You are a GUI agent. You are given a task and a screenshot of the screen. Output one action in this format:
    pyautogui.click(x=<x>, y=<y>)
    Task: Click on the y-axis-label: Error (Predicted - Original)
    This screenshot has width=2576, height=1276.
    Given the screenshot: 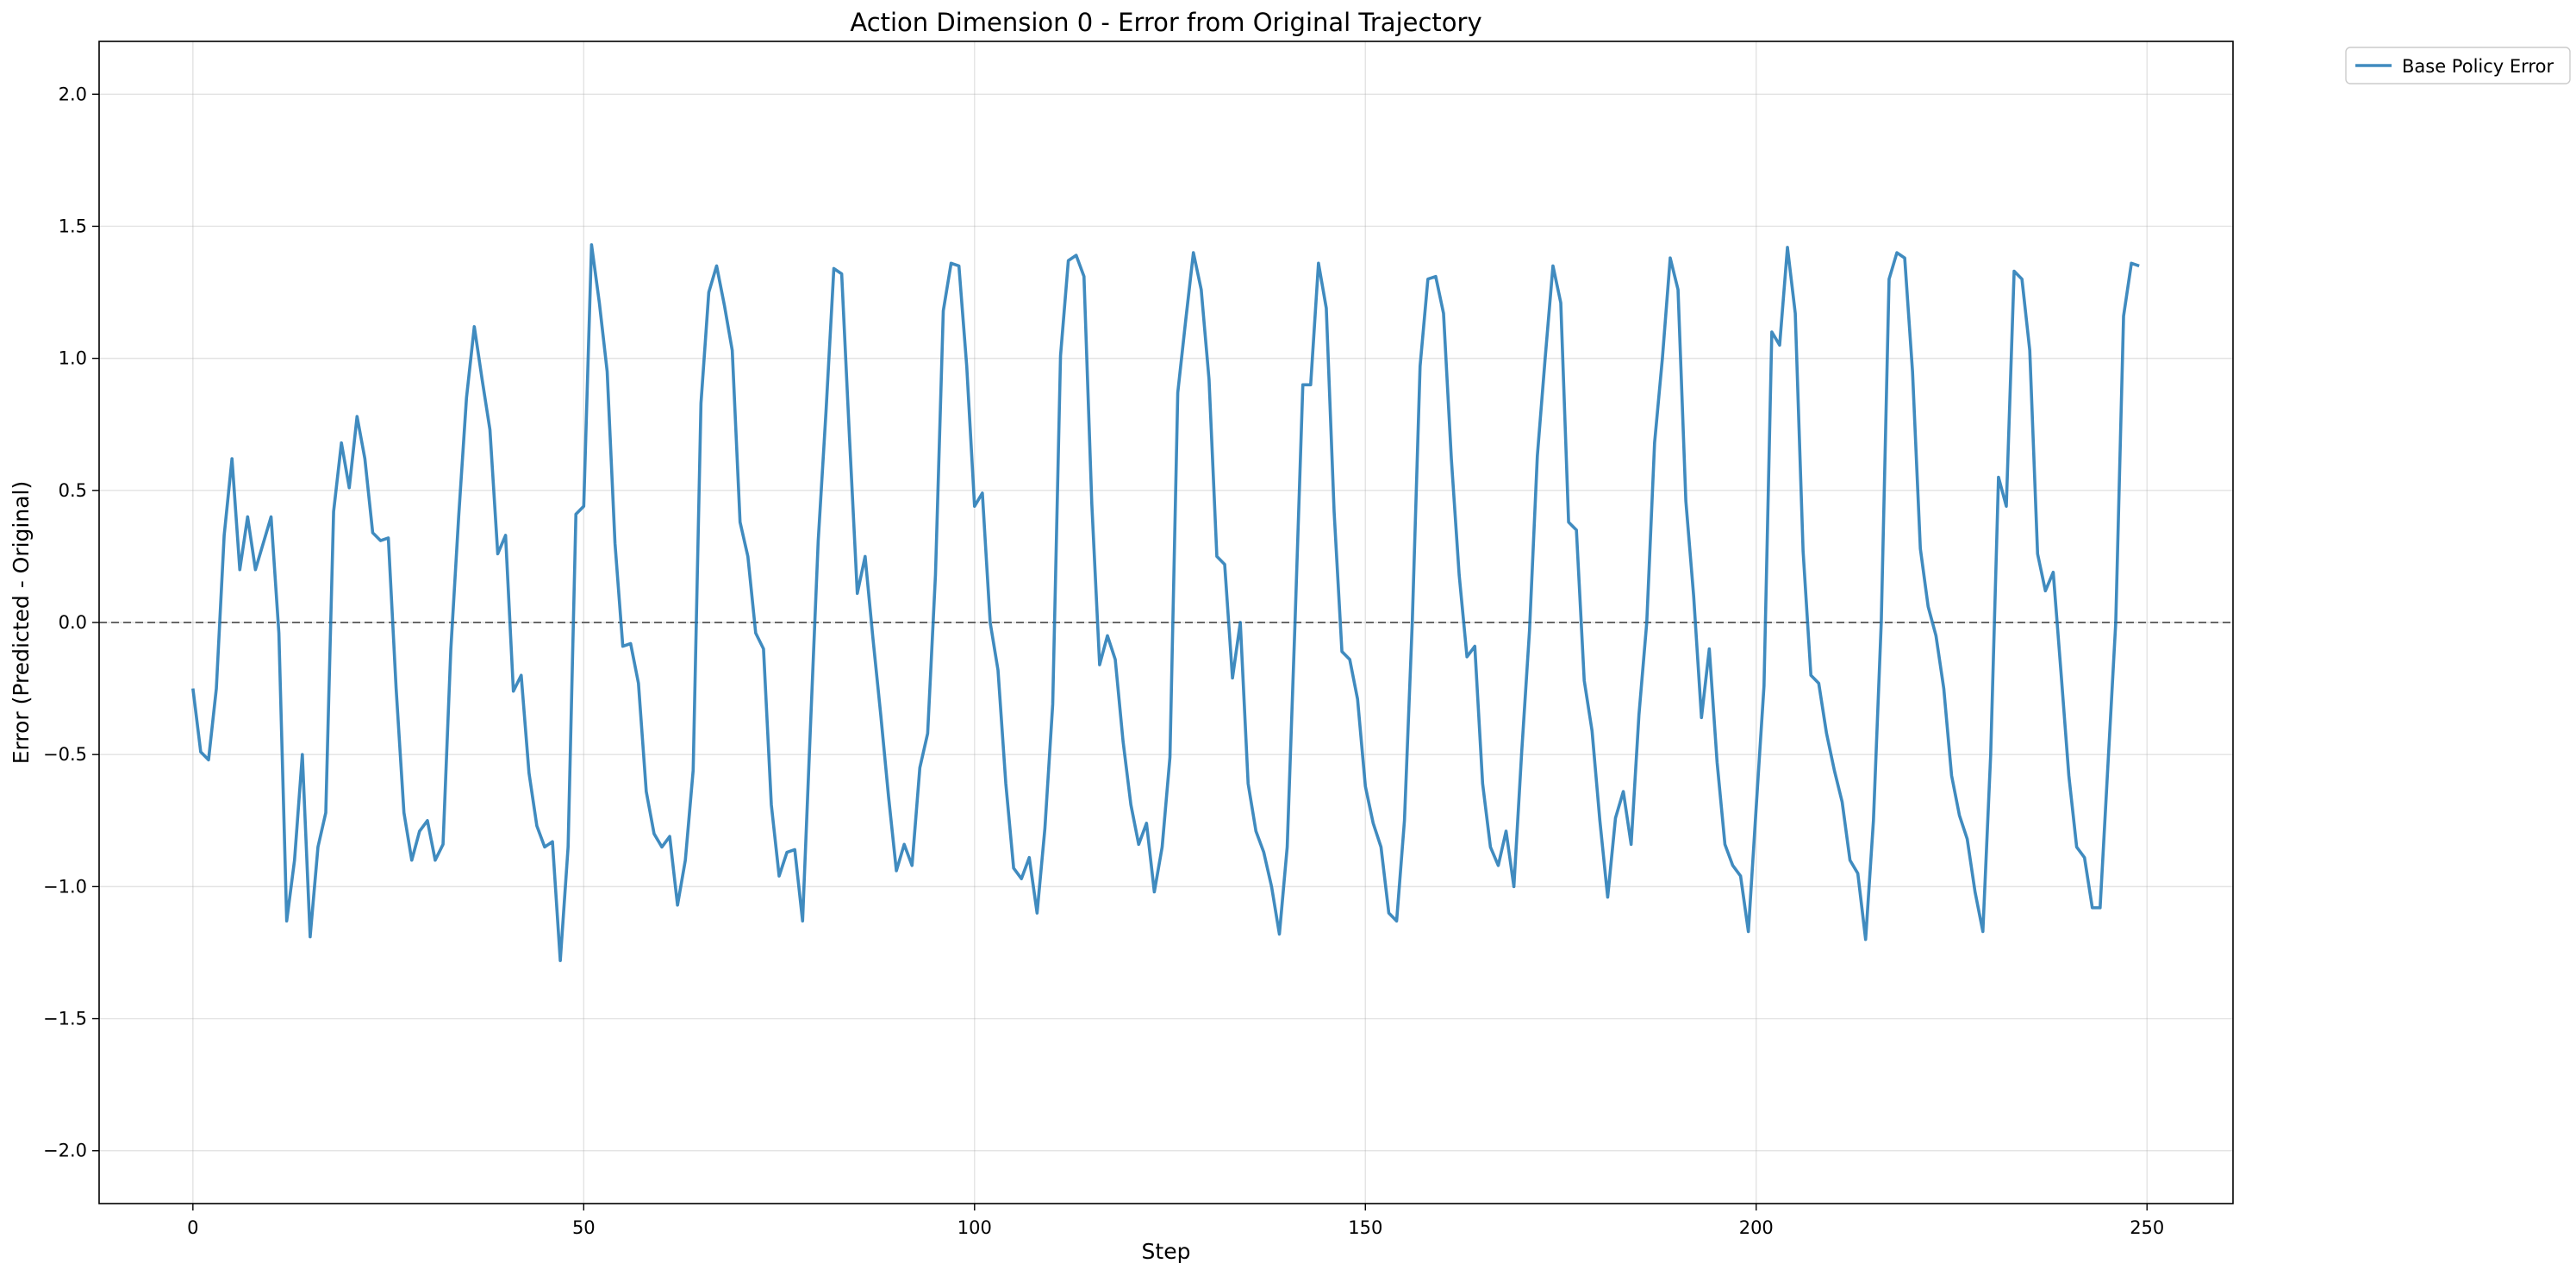 What is the action you would take?
    pyautogui.click(x=21, y=623)
    